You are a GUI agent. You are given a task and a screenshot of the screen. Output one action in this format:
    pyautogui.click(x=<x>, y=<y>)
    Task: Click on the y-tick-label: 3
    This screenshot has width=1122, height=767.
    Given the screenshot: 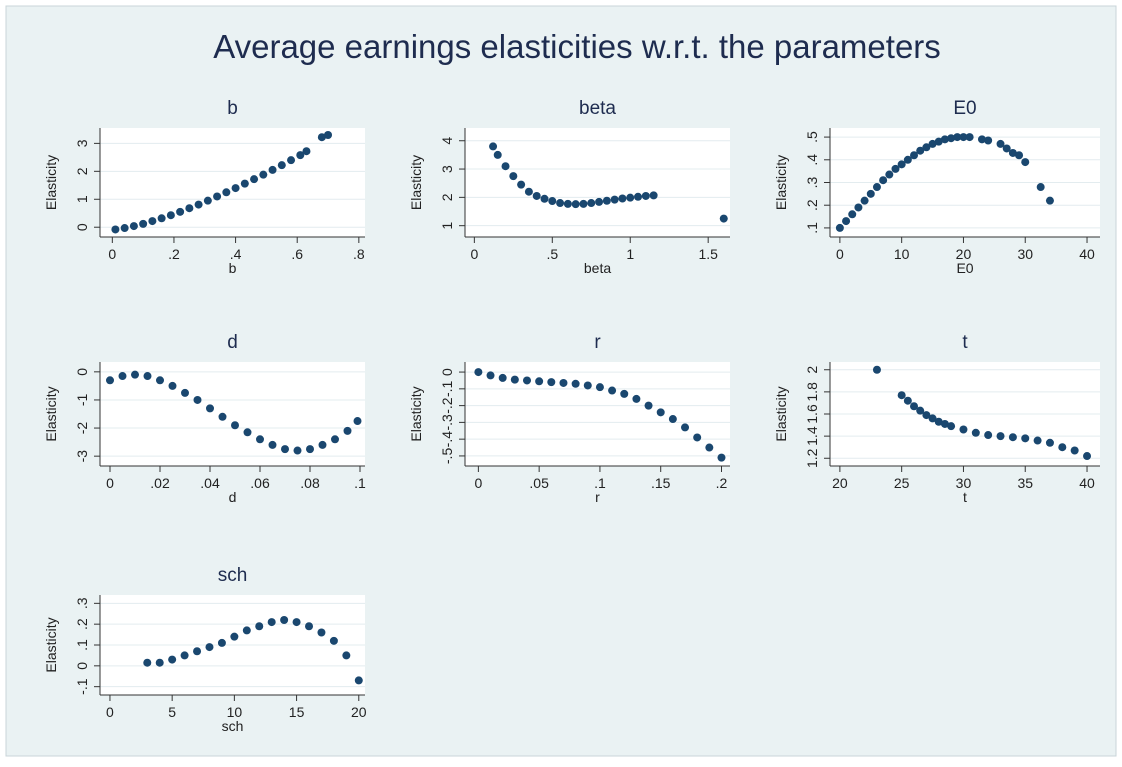 What is the action you would take?
    pyautogui.click(x=82, y=143)
    